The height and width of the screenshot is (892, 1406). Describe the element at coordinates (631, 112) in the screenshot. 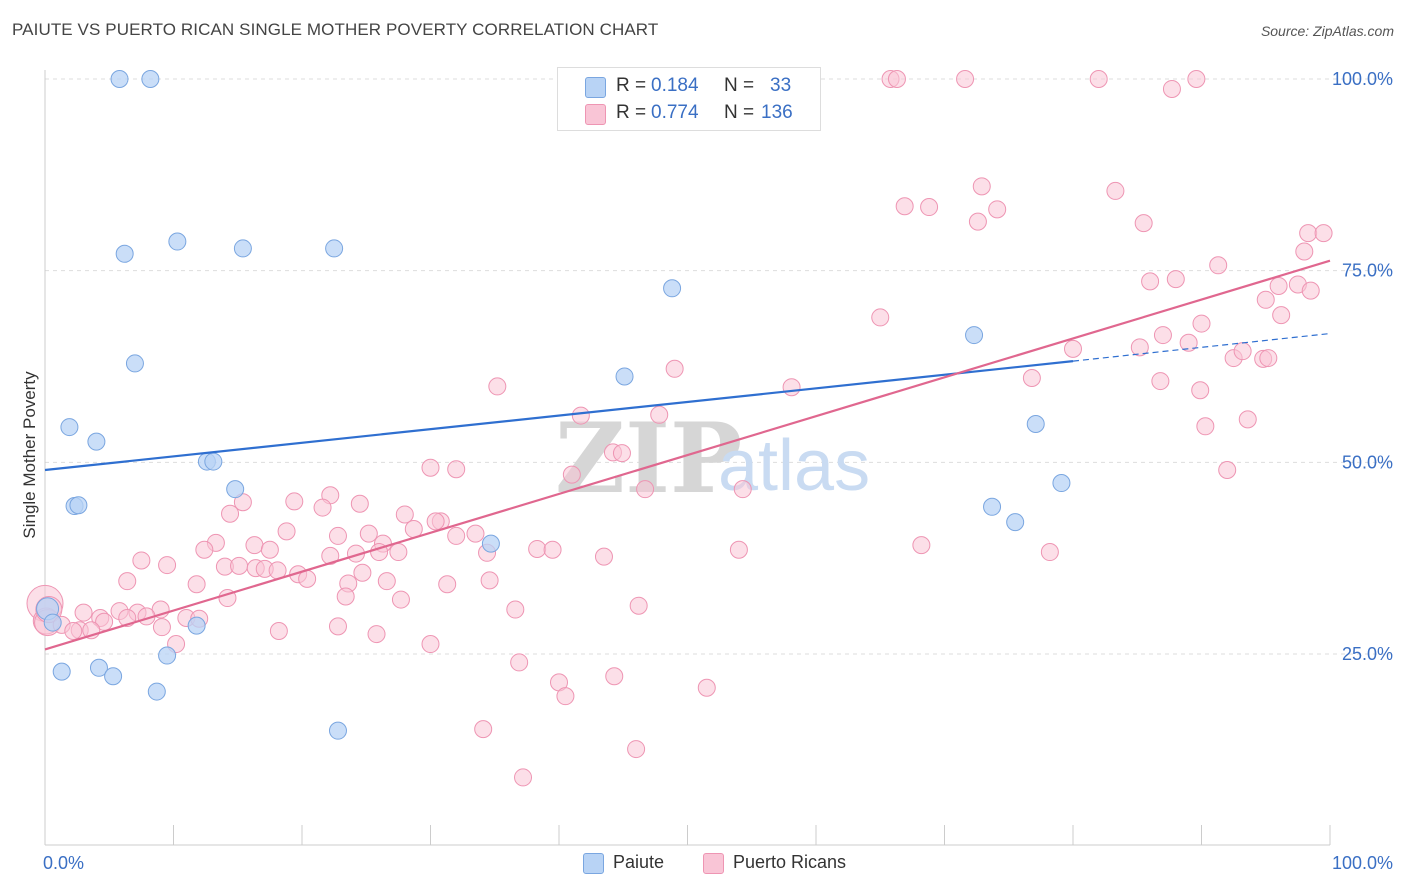

I see `r-label: R =` at that location.